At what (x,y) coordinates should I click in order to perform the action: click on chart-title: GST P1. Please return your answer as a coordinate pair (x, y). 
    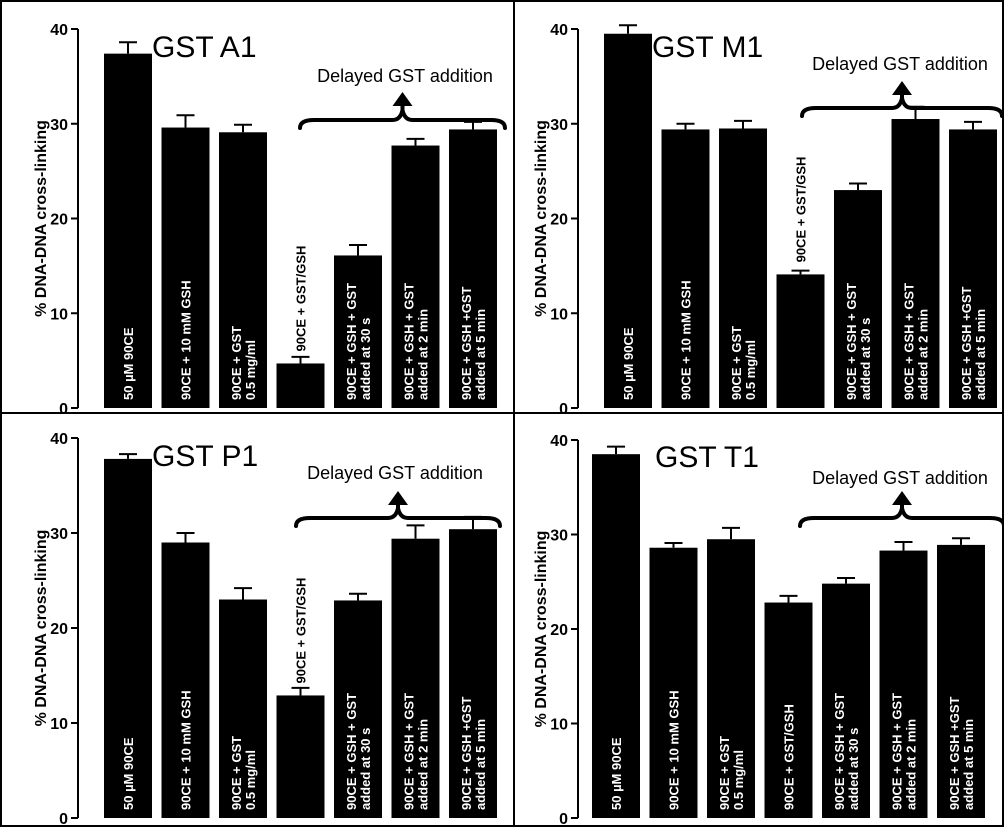
    Looking at the image, I should click on (205, 456).